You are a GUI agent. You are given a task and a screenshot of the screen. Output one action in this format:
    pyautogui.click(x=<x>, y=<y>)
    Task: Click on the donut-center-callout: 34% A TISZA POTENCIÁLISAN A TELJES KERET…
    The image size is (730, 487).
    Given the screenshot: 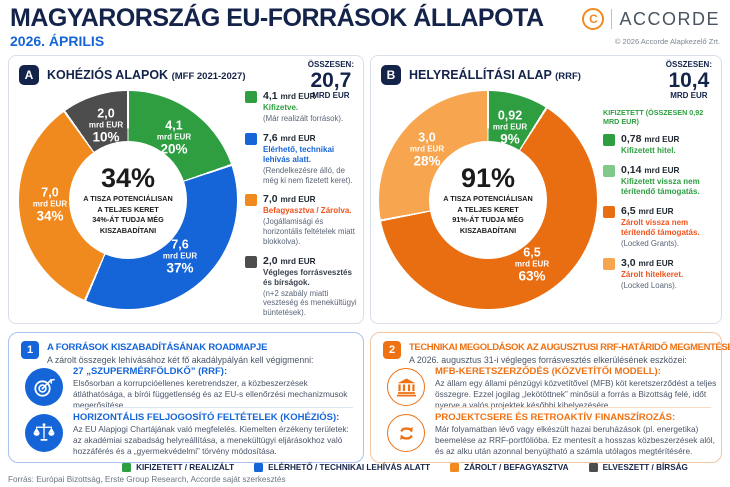 What is the action you would take?
    pyautogui.click(x=128, y=200)
    